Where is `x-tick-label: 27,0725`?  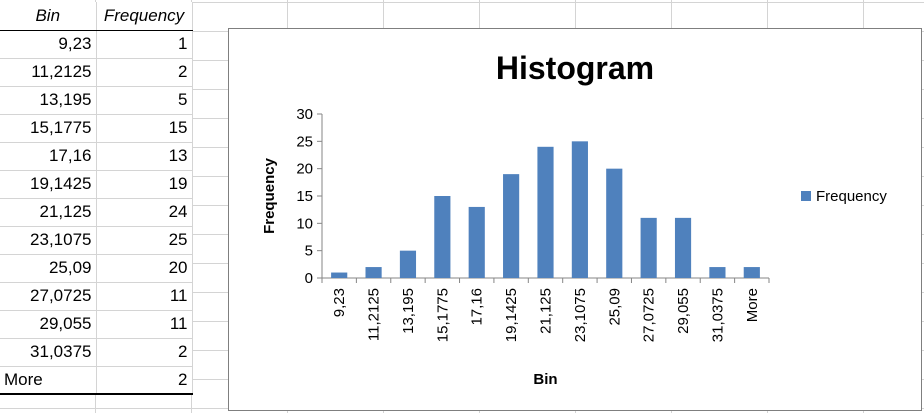
x-tick-label: 27,0725 is located at coordinates (649, 315).